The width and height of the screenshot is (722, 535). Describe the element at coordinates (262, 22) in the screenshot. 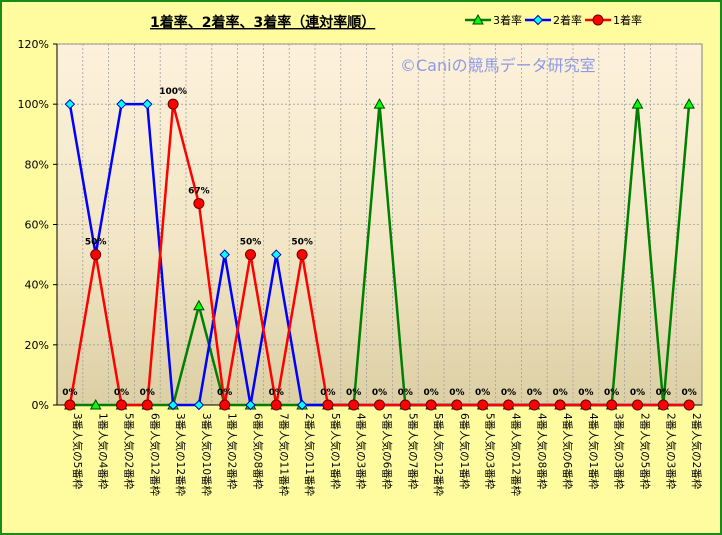

I see `chart-title: 1着率、2着率、3着率（連対率順）` at that location.